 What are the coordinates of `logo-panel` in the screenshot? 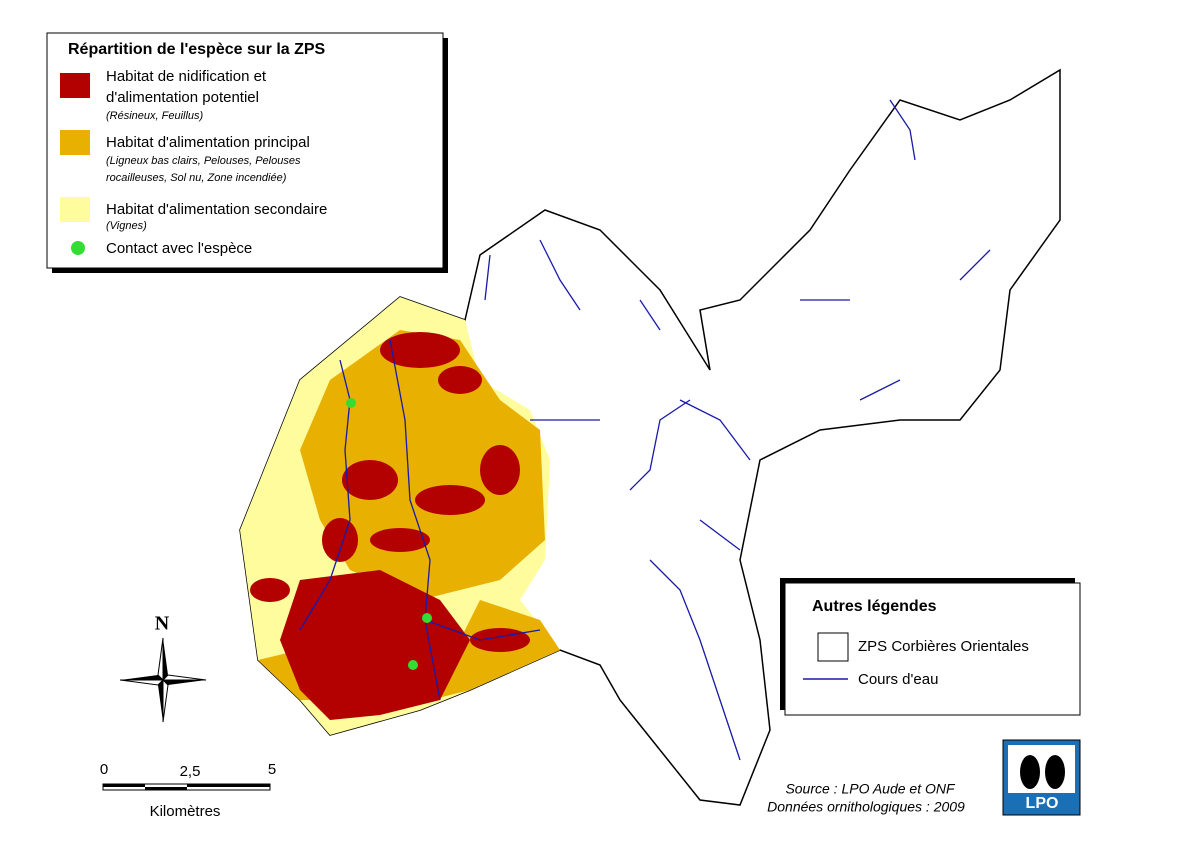 It's located at (1041, 769).